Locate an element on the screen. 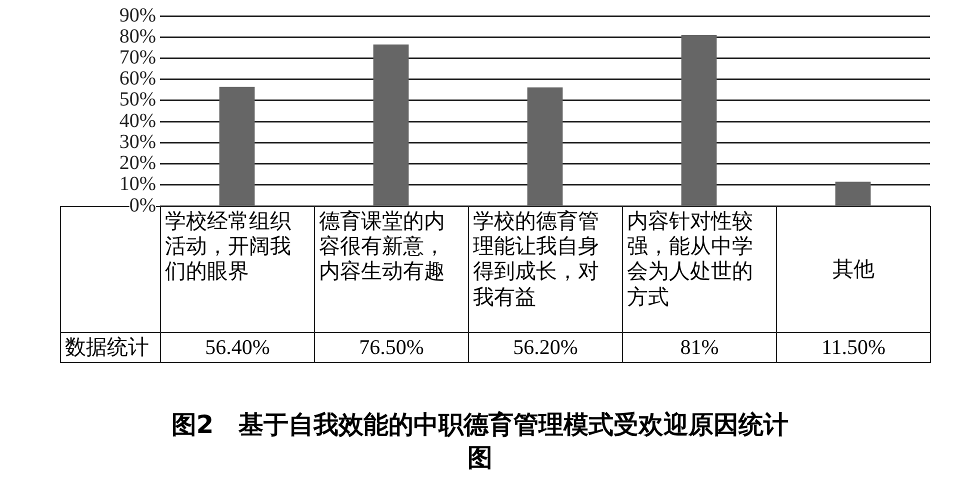 The image size is (960, 481). x-tick-label: 学校的德育管理能让我自身得到成长，对我有益 is located at coordinates (545, 269).